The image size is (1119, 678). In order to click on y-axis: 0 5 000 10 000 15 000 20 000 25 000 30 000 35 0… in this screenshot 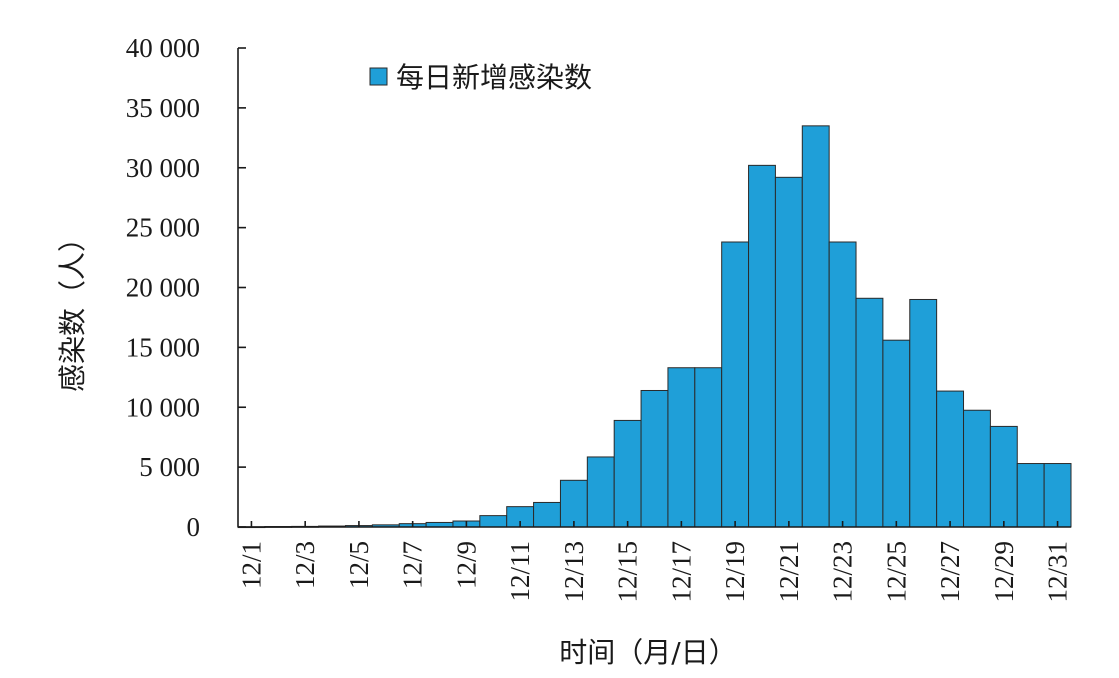, I will do `click(186, 287)`.